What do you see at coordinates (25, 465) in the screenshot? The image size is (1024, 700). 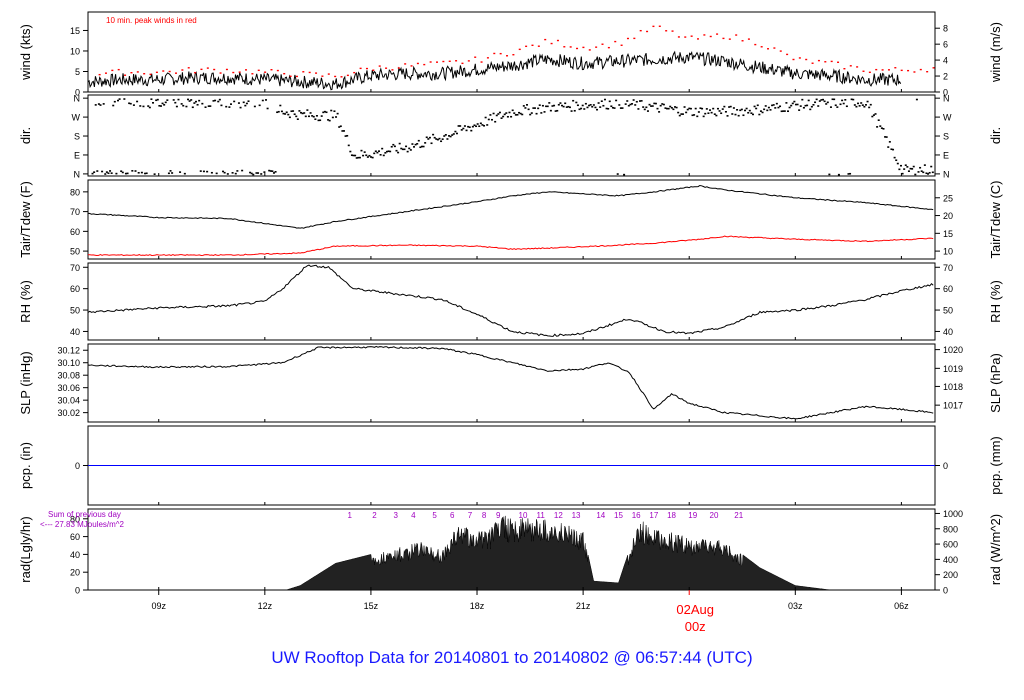 I see `ylabel-left-pcp: pcp. (in)` at bounding box center [25, 465].